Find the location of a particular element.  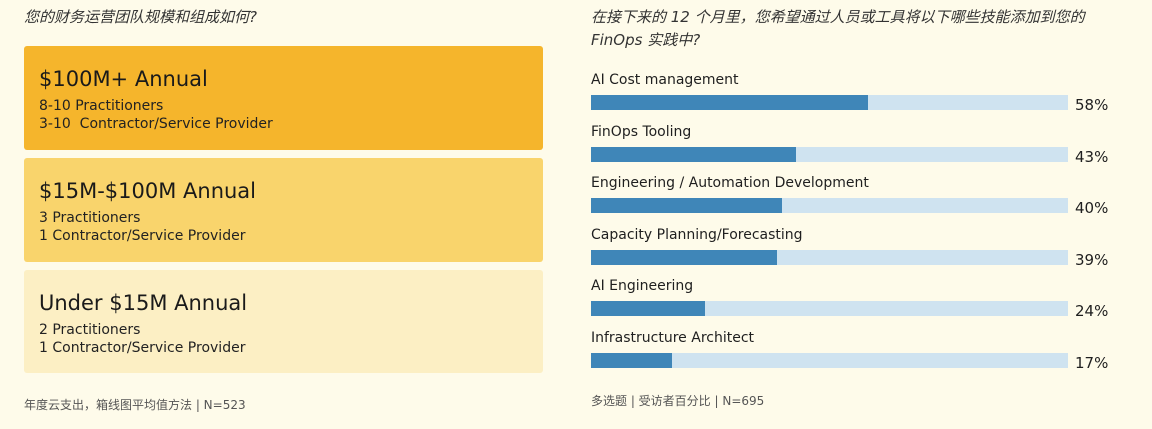

team-size-footnote: 年度云支出，箱线图平均值方法 | N=523 is located at coordinates (135, 405).